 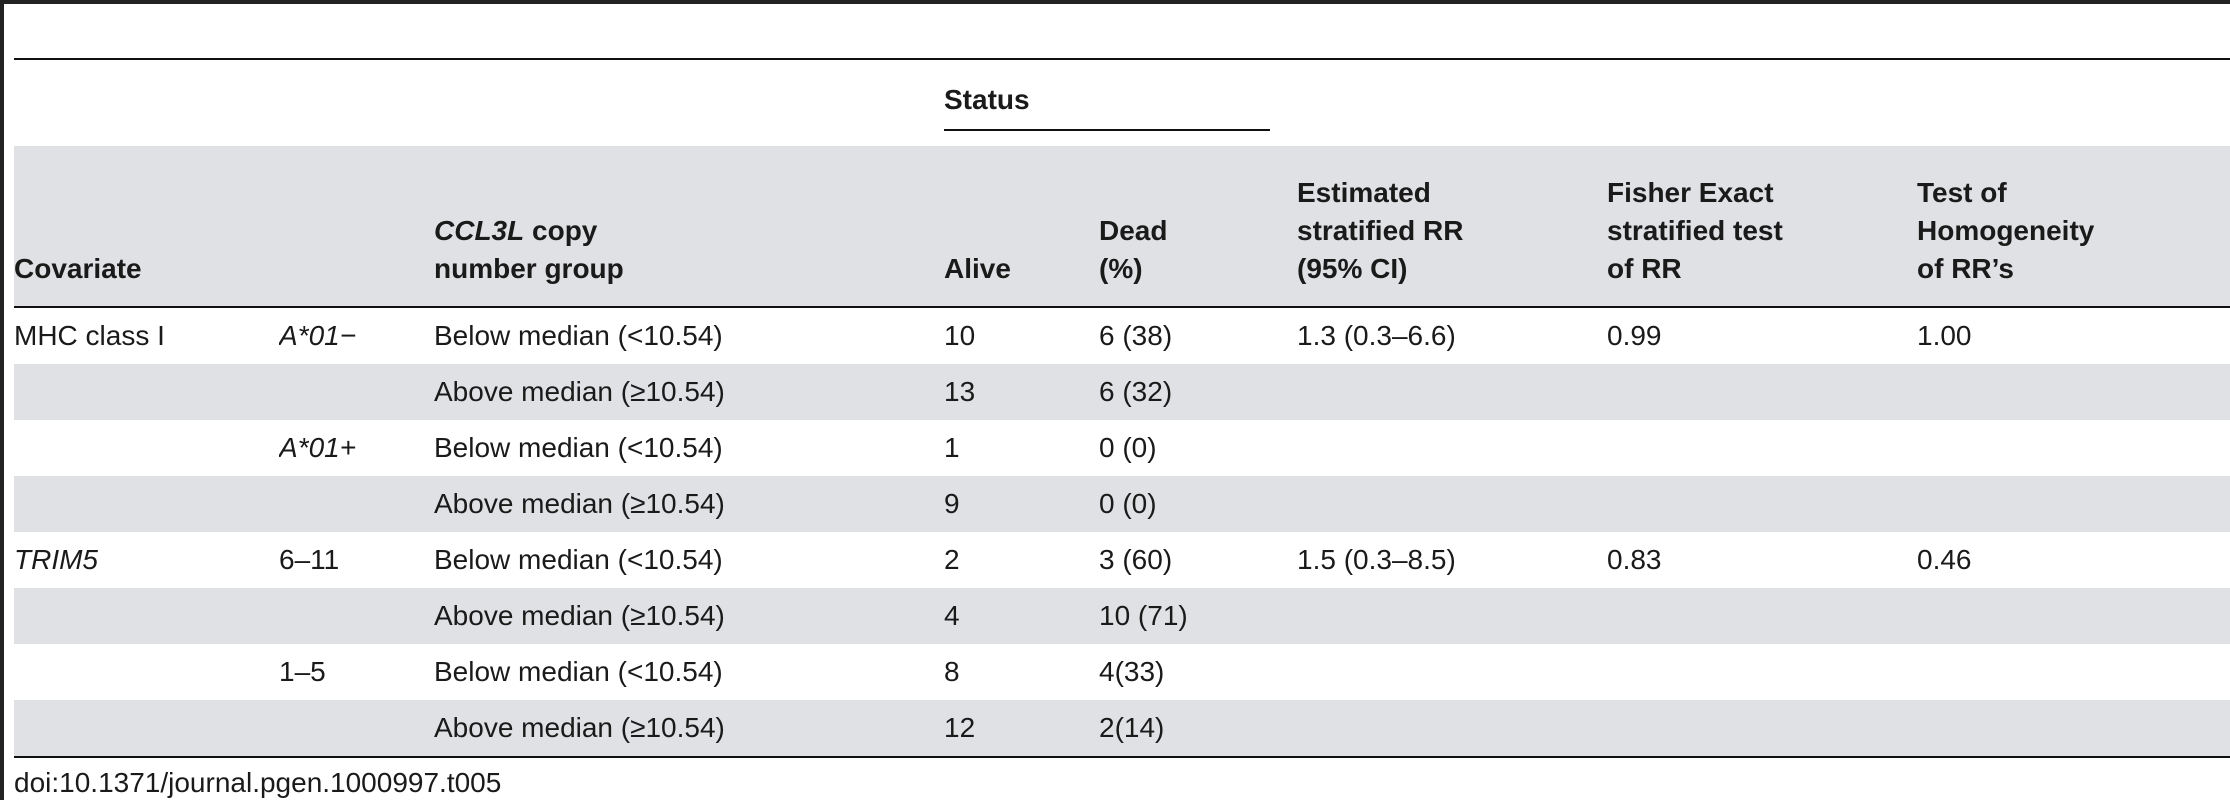 I want to click on status-header-row: Status, so click(x=1122, y=103).